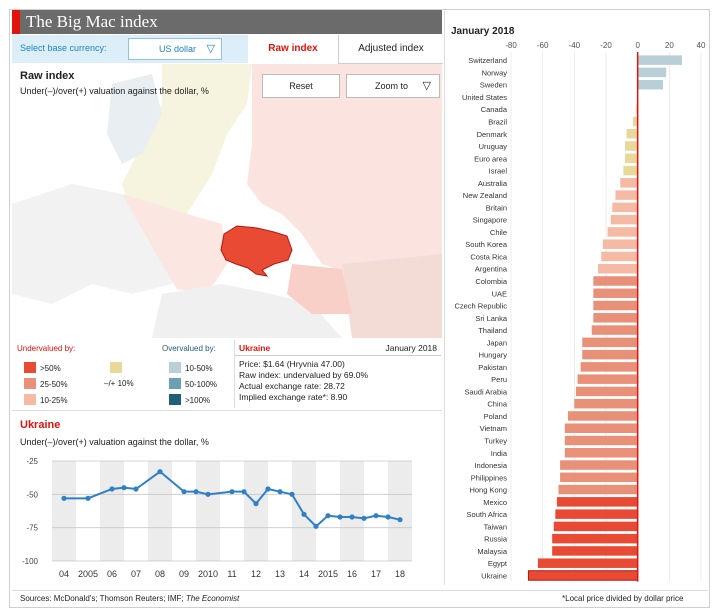 This screenshot has width=720, height=616. What do you see at coordinates (292, 364) in the screenshot?
I see `info-price: Price: $1.64 (Hryvnia 47.00)` at bounding box center [292, 364].